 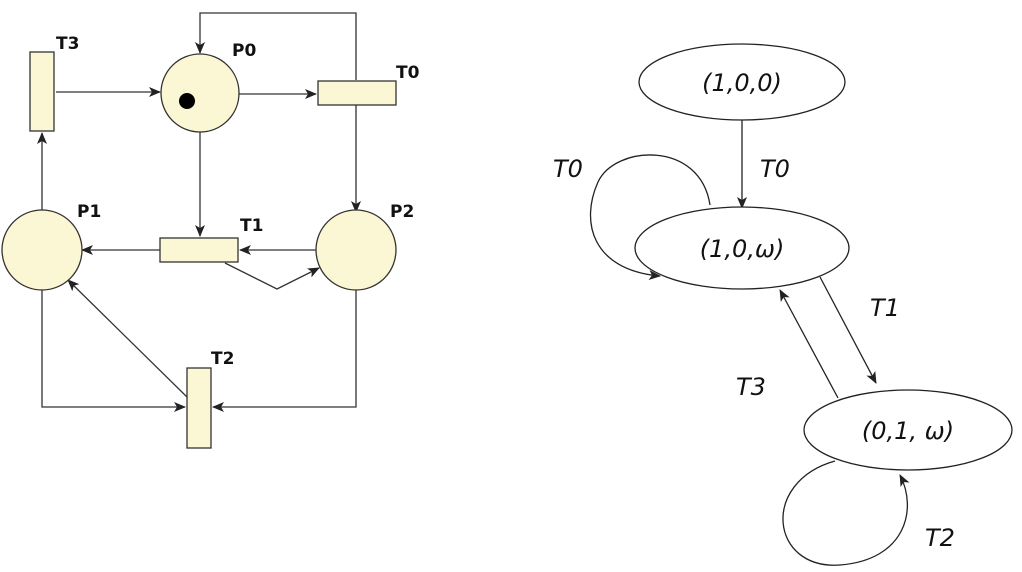 I want to click on state-node-n1: (1,0,ω), so click(x=742, y=248).